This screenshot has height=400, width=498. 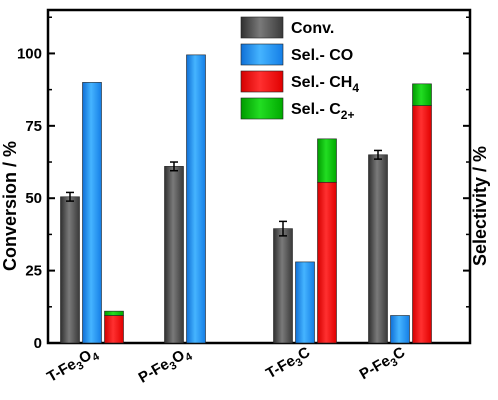 What do you see at coordinates (166, 366) in the screenshot?
I see `x-tick-label: P-Fe3O4` at bounding box center [166, 366].